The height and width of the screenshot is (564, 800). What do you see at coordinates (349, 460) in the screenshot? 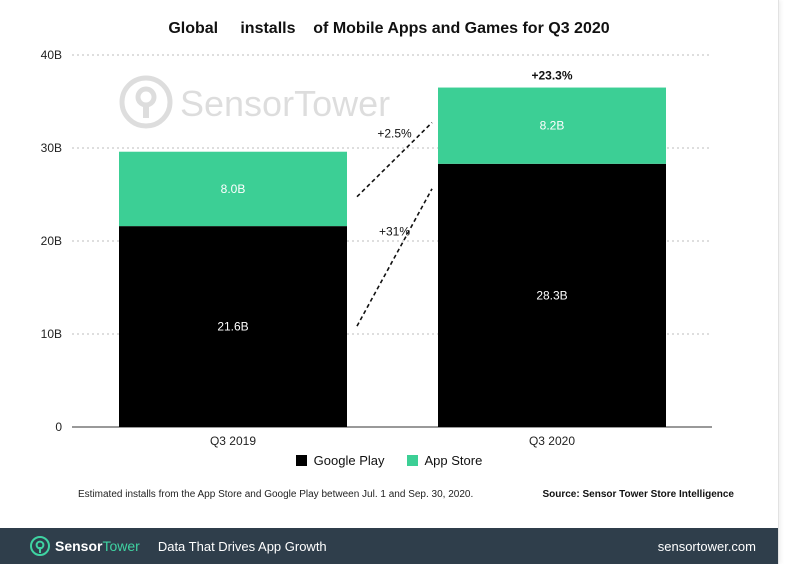
I see `legend-label-google-play: Google Play` at bounding box center [349, 460].